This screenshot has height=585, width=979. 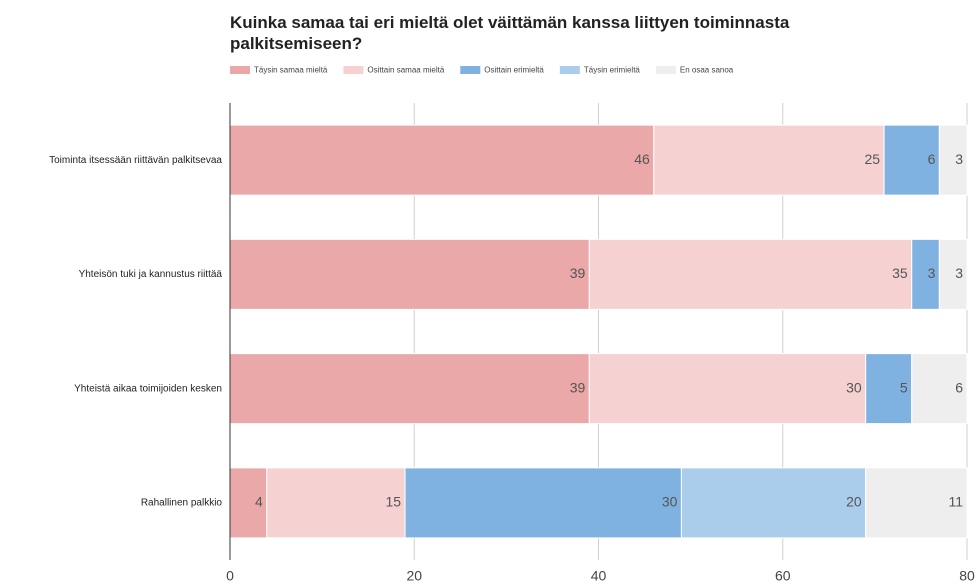 What do you see at coordinates (904, 387) in the screenshot?
I see `data-label: 5` at bounding box center [904, 387].